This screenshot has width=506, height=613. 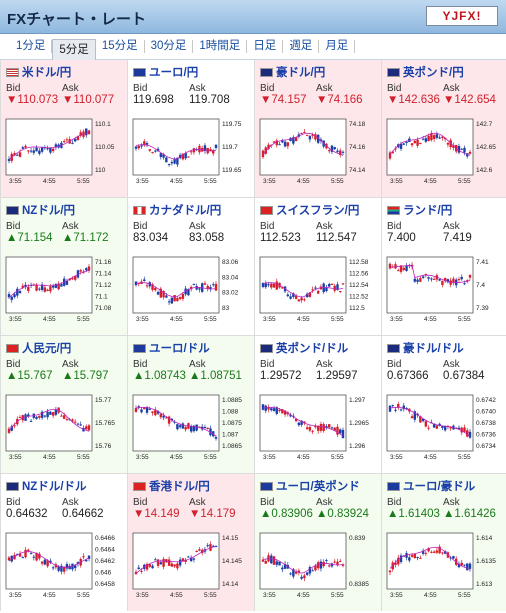 I want to click on pair-name-link: 米ドル/円, so click(x=64, y=72).